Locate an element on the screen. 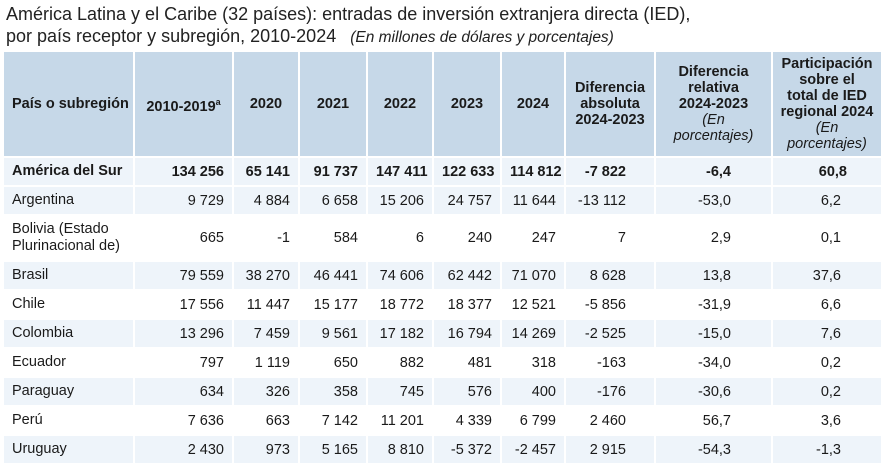  header-share-l1: Participación is located at coordinates (827, 64).